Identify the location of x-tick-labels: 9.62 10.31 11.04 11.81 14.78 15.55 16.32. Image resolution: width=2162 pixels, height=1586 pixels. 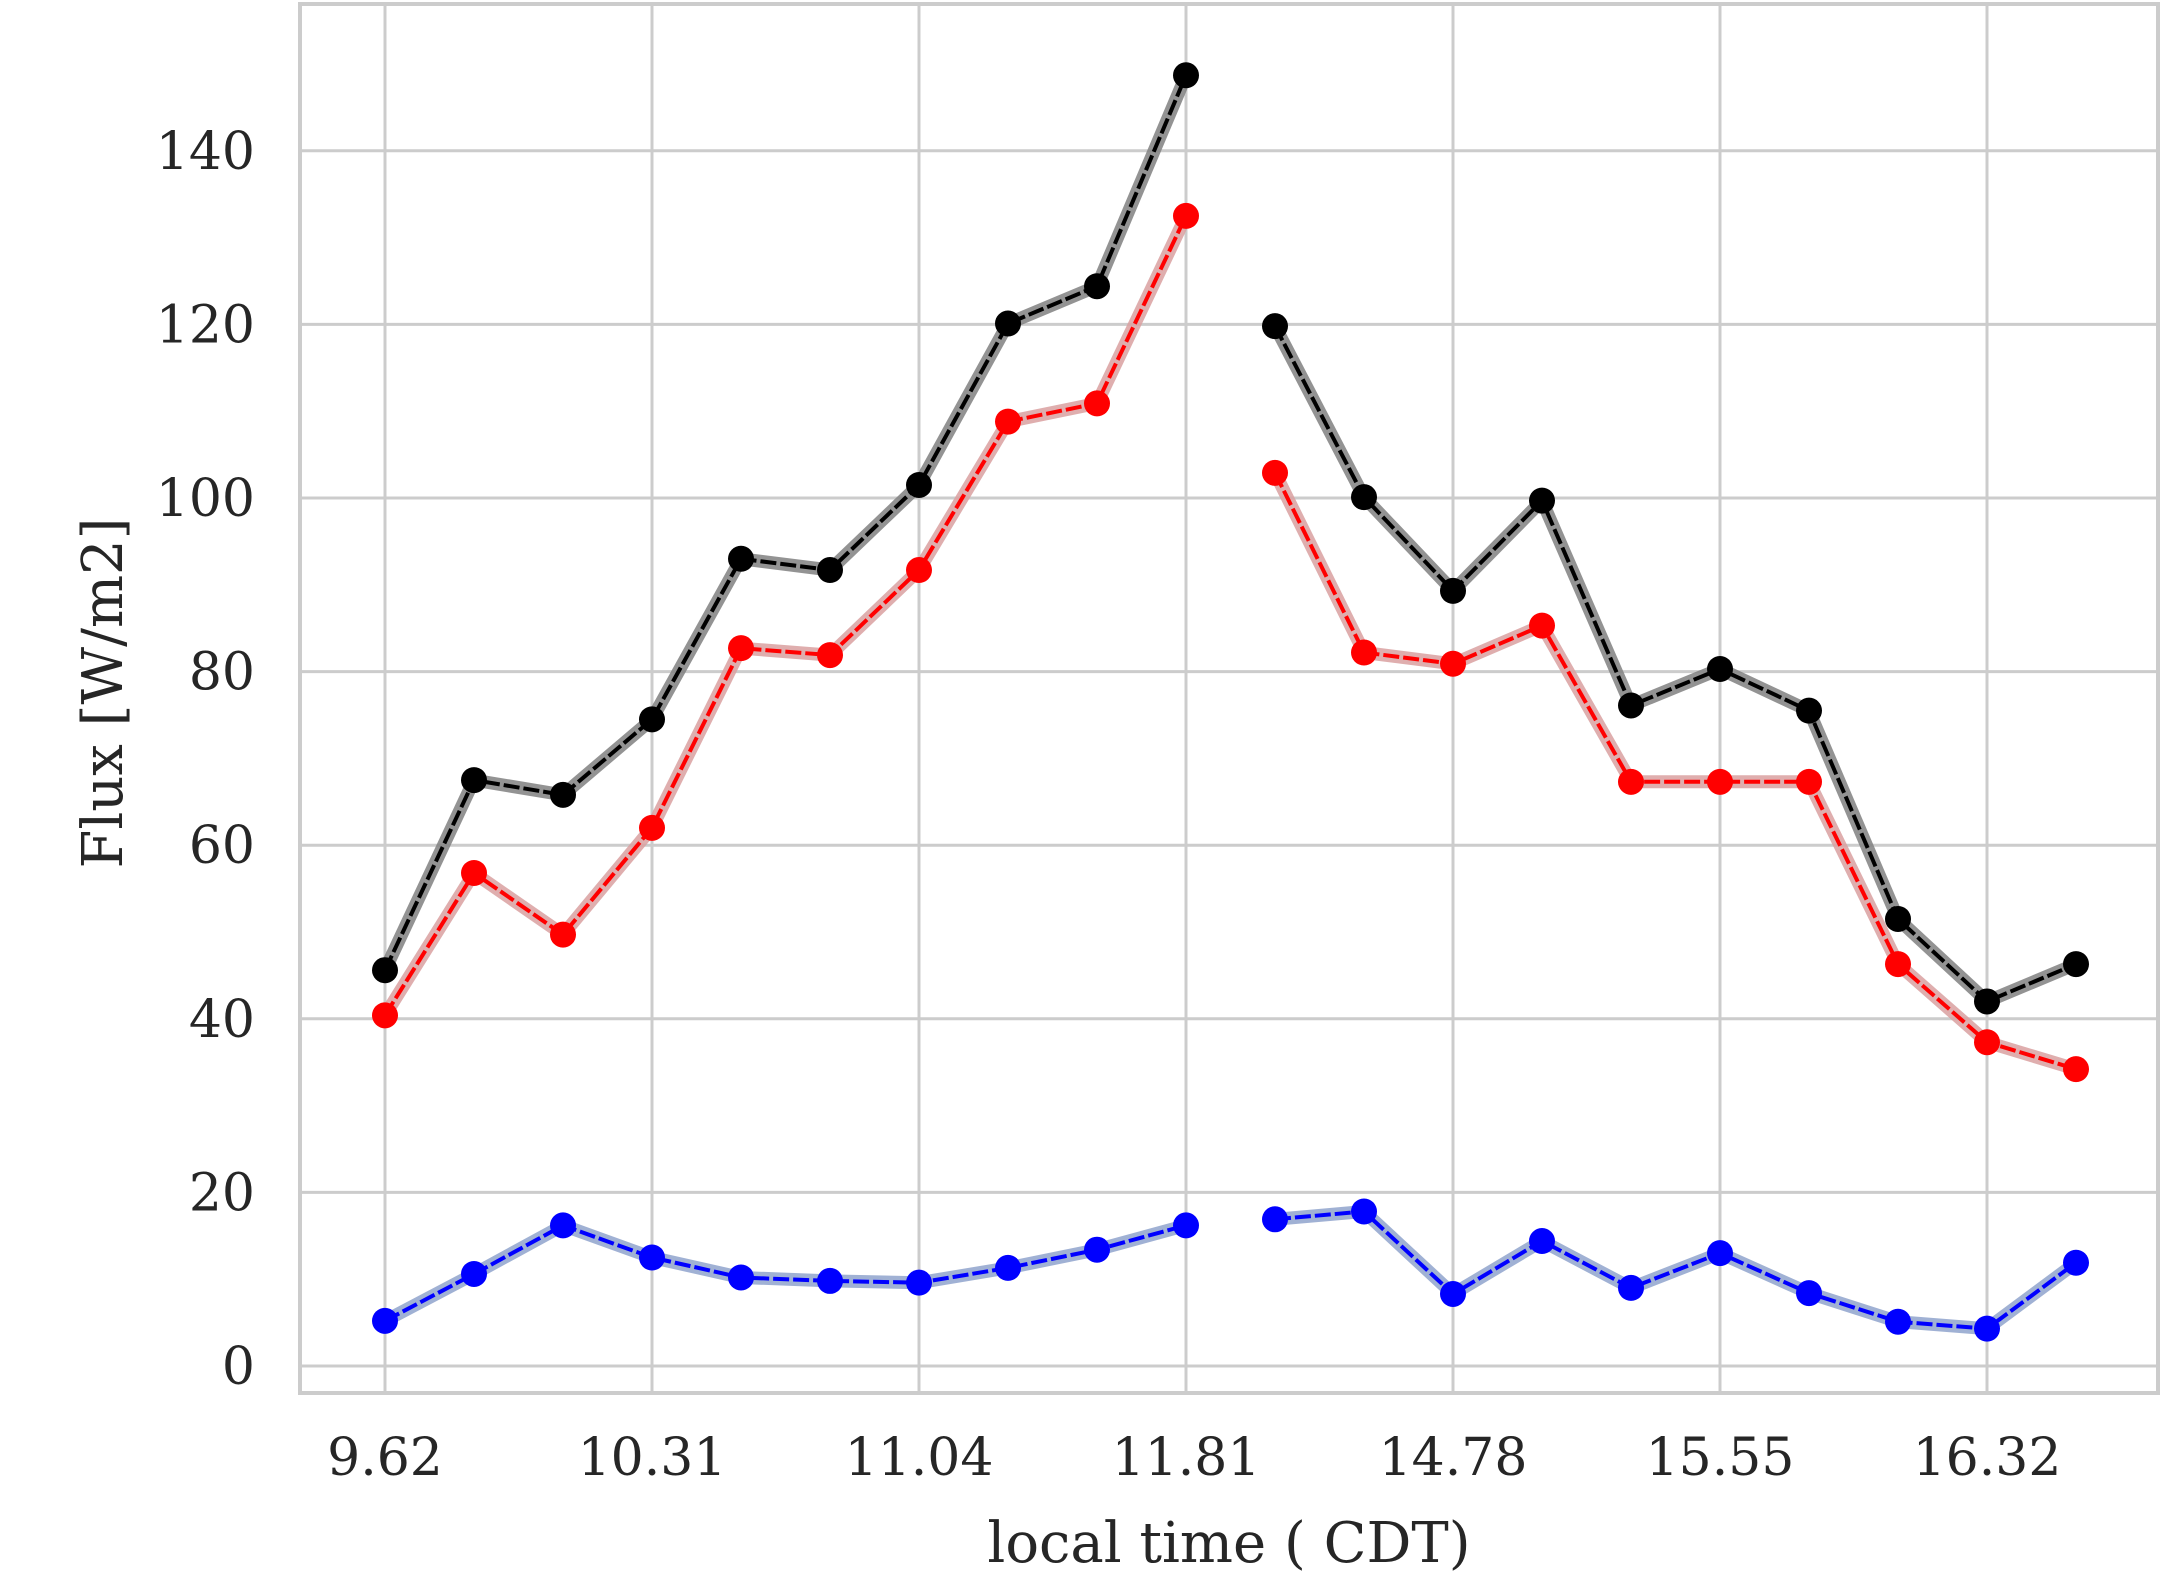
(1194, 1458).